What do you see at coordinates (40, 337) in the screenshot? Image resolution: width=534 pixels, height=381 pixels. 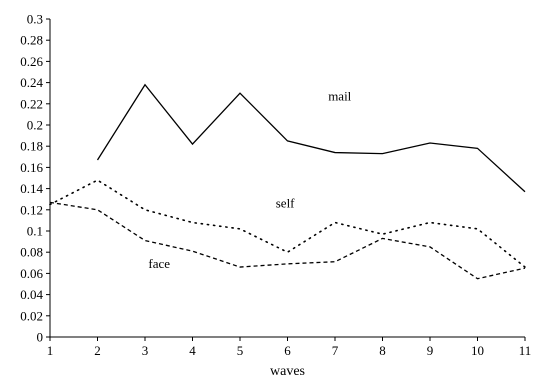 I see `y-tick-label: 0` at bounding box center [40, 337].